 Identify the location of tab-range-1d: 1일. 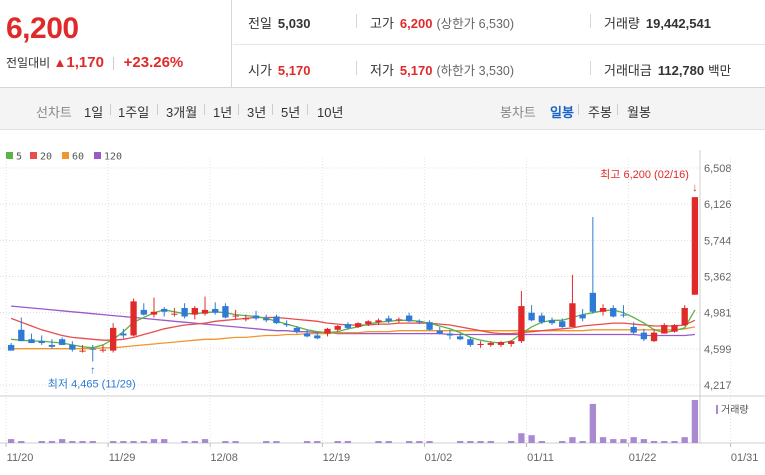
(94, 112).